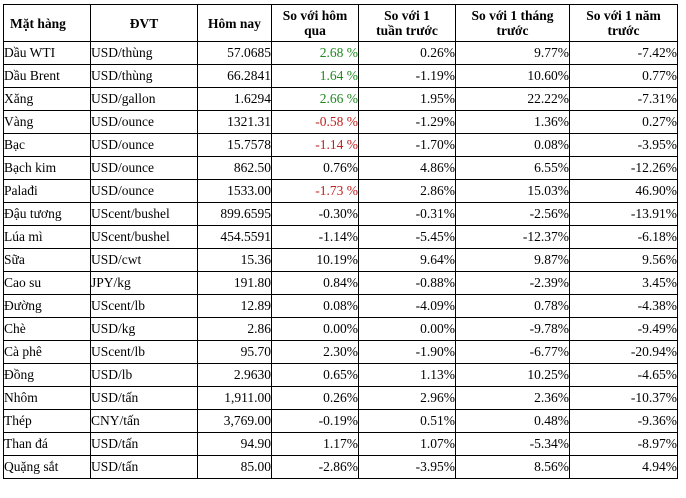 The height and width of the screenshot is (498, 686). I want to click on cell-item: Xăng, so click(47, 99).